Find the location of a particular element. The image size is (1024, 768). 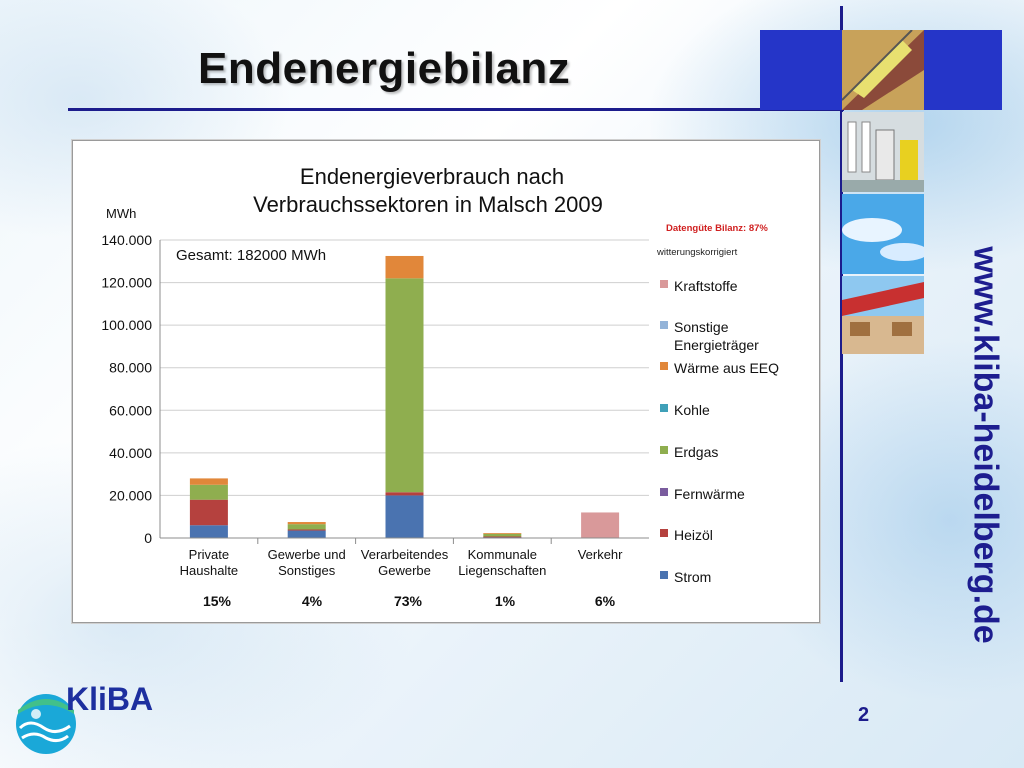

x-tick-label: Gewerbe is located at coordinates (404, 570).